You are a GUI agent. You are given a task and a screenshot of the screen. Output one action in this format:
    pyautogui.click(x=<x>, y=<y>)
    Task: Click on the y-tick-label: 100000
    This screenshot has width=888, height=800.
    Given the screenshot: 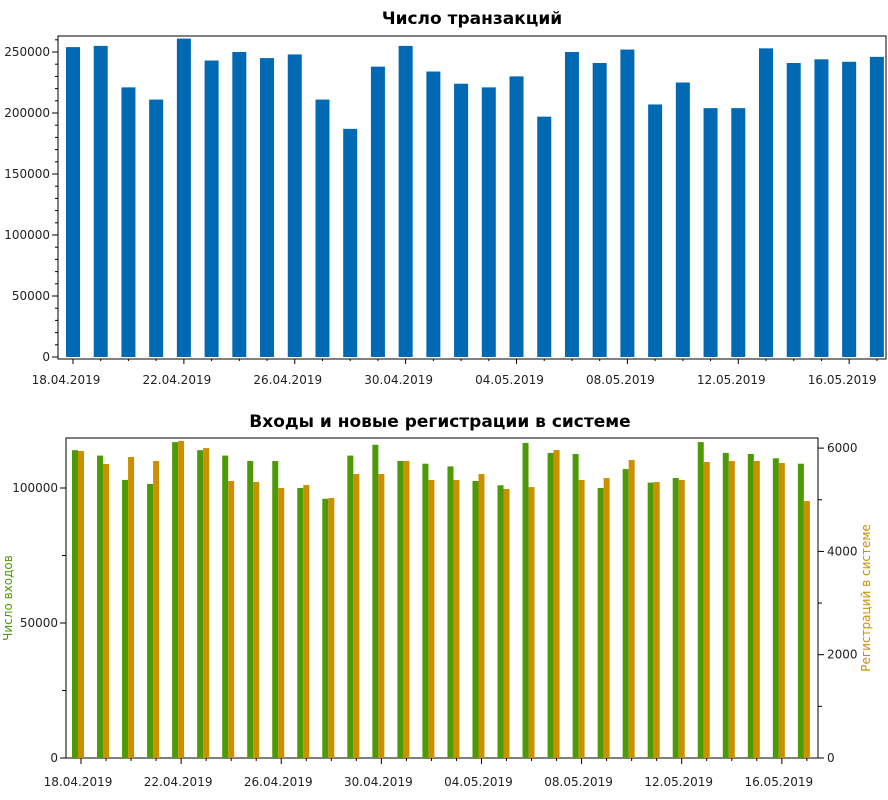 What is the action you would take?
    pyautogui.click(x=27, y=235)
    